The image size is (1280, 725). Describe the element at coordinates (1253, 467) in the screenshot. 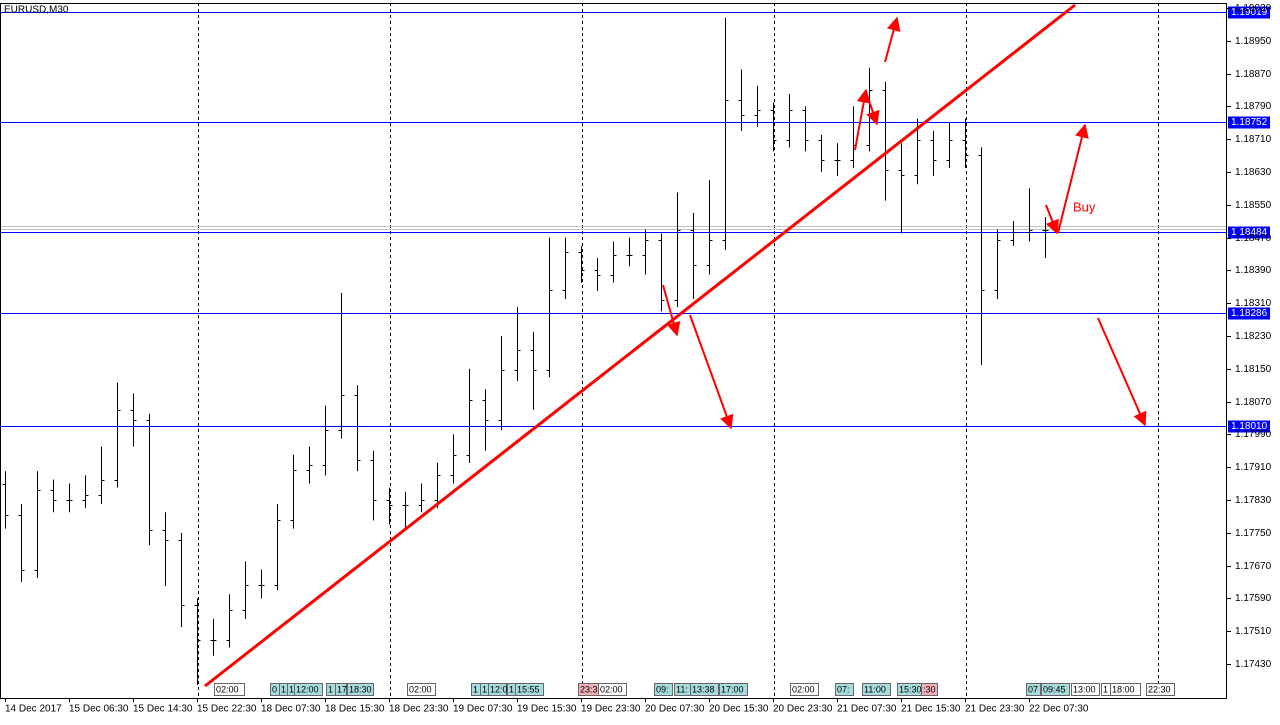

I see `y-tick-label: 1.17910` at that location.